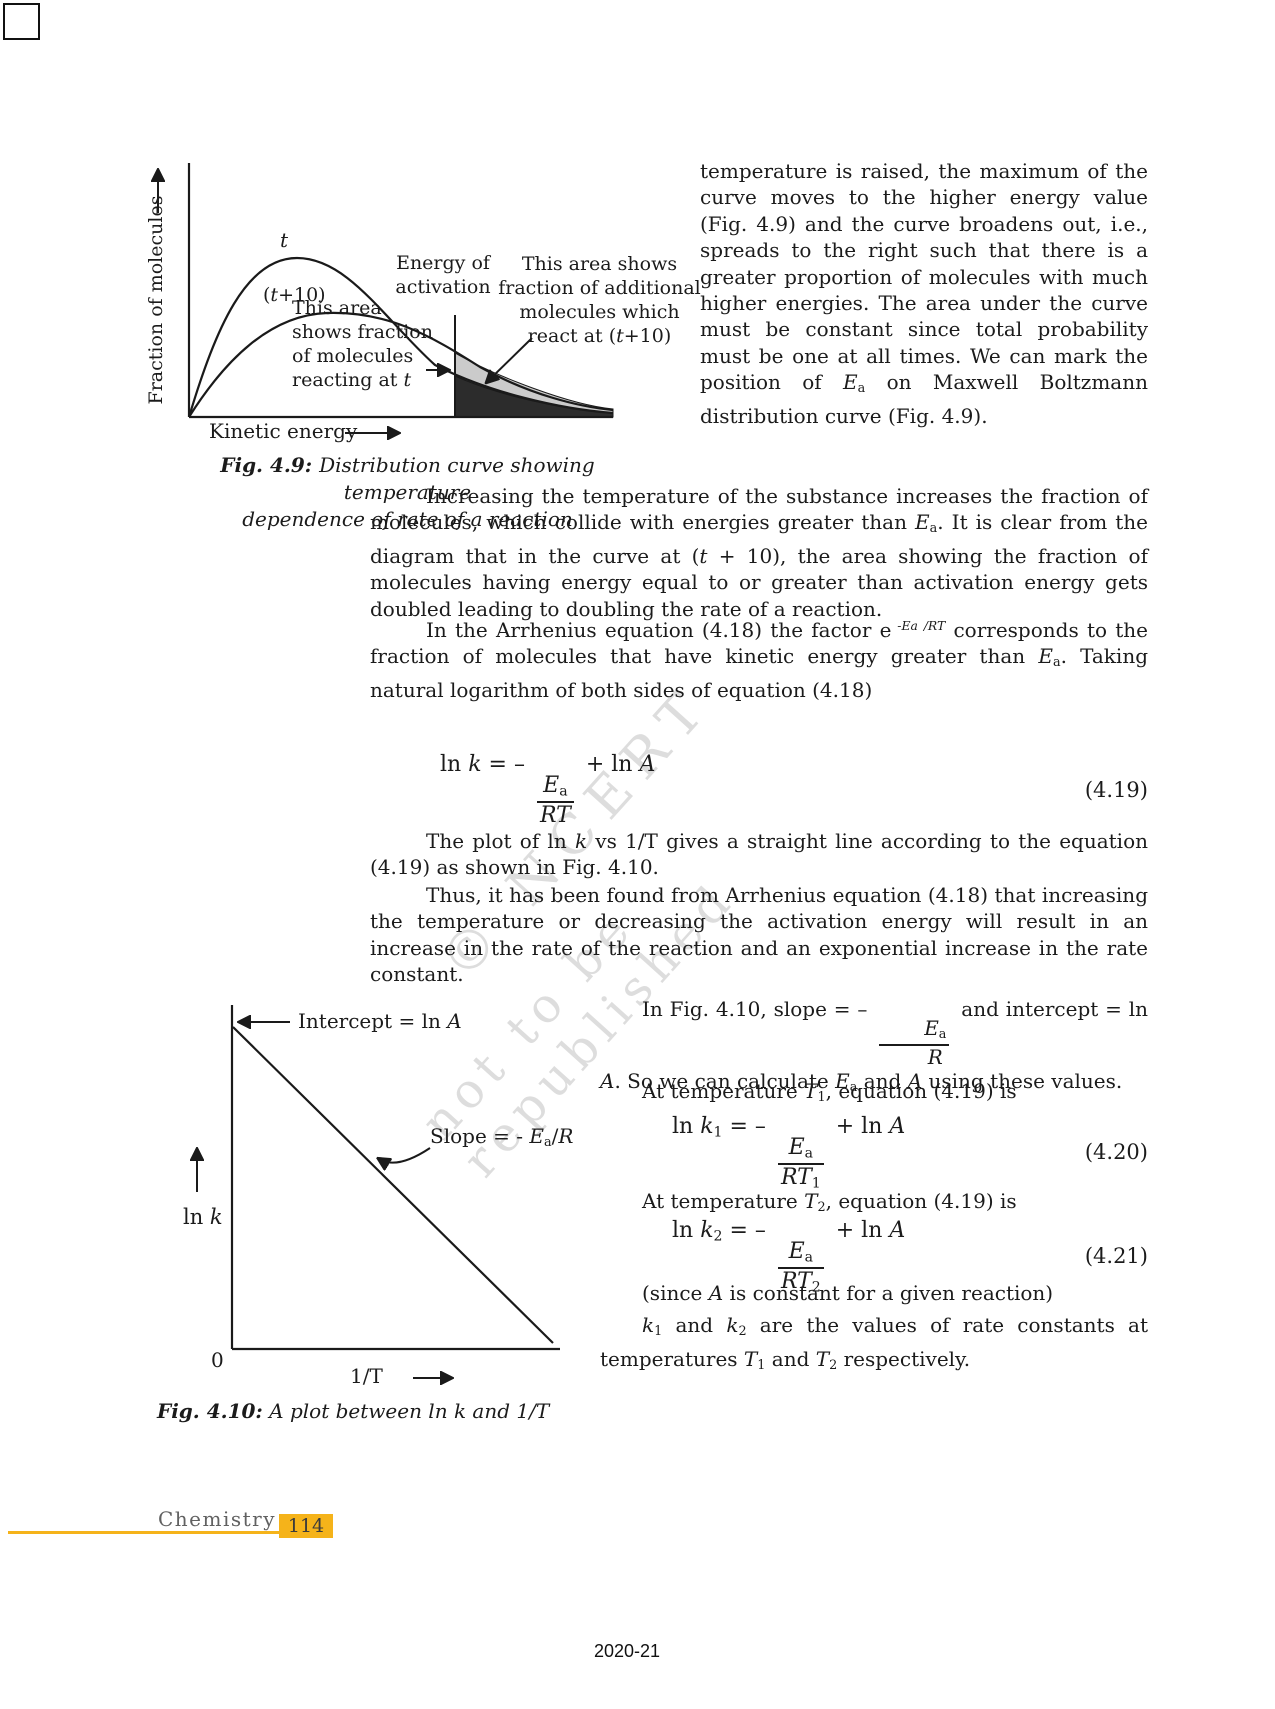 Image resolution: width=1275 pixels, height=1709 pixels. Describe the element at coordinates (366, 1376) in the screenshot. I see `fig410-x-axis-label: 1/T` at that location.